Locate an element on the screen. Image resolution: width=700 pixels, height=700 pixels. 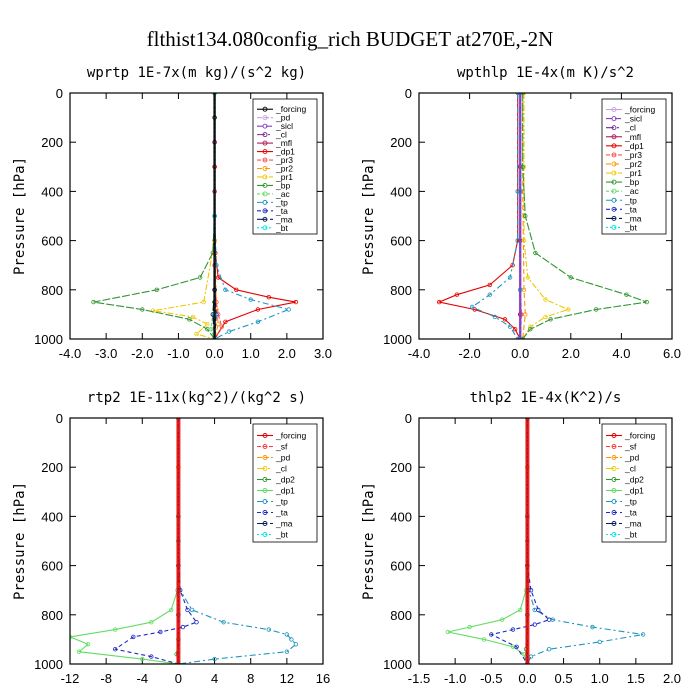
x-tick-label: 4 is located at coordinates (214, 678).